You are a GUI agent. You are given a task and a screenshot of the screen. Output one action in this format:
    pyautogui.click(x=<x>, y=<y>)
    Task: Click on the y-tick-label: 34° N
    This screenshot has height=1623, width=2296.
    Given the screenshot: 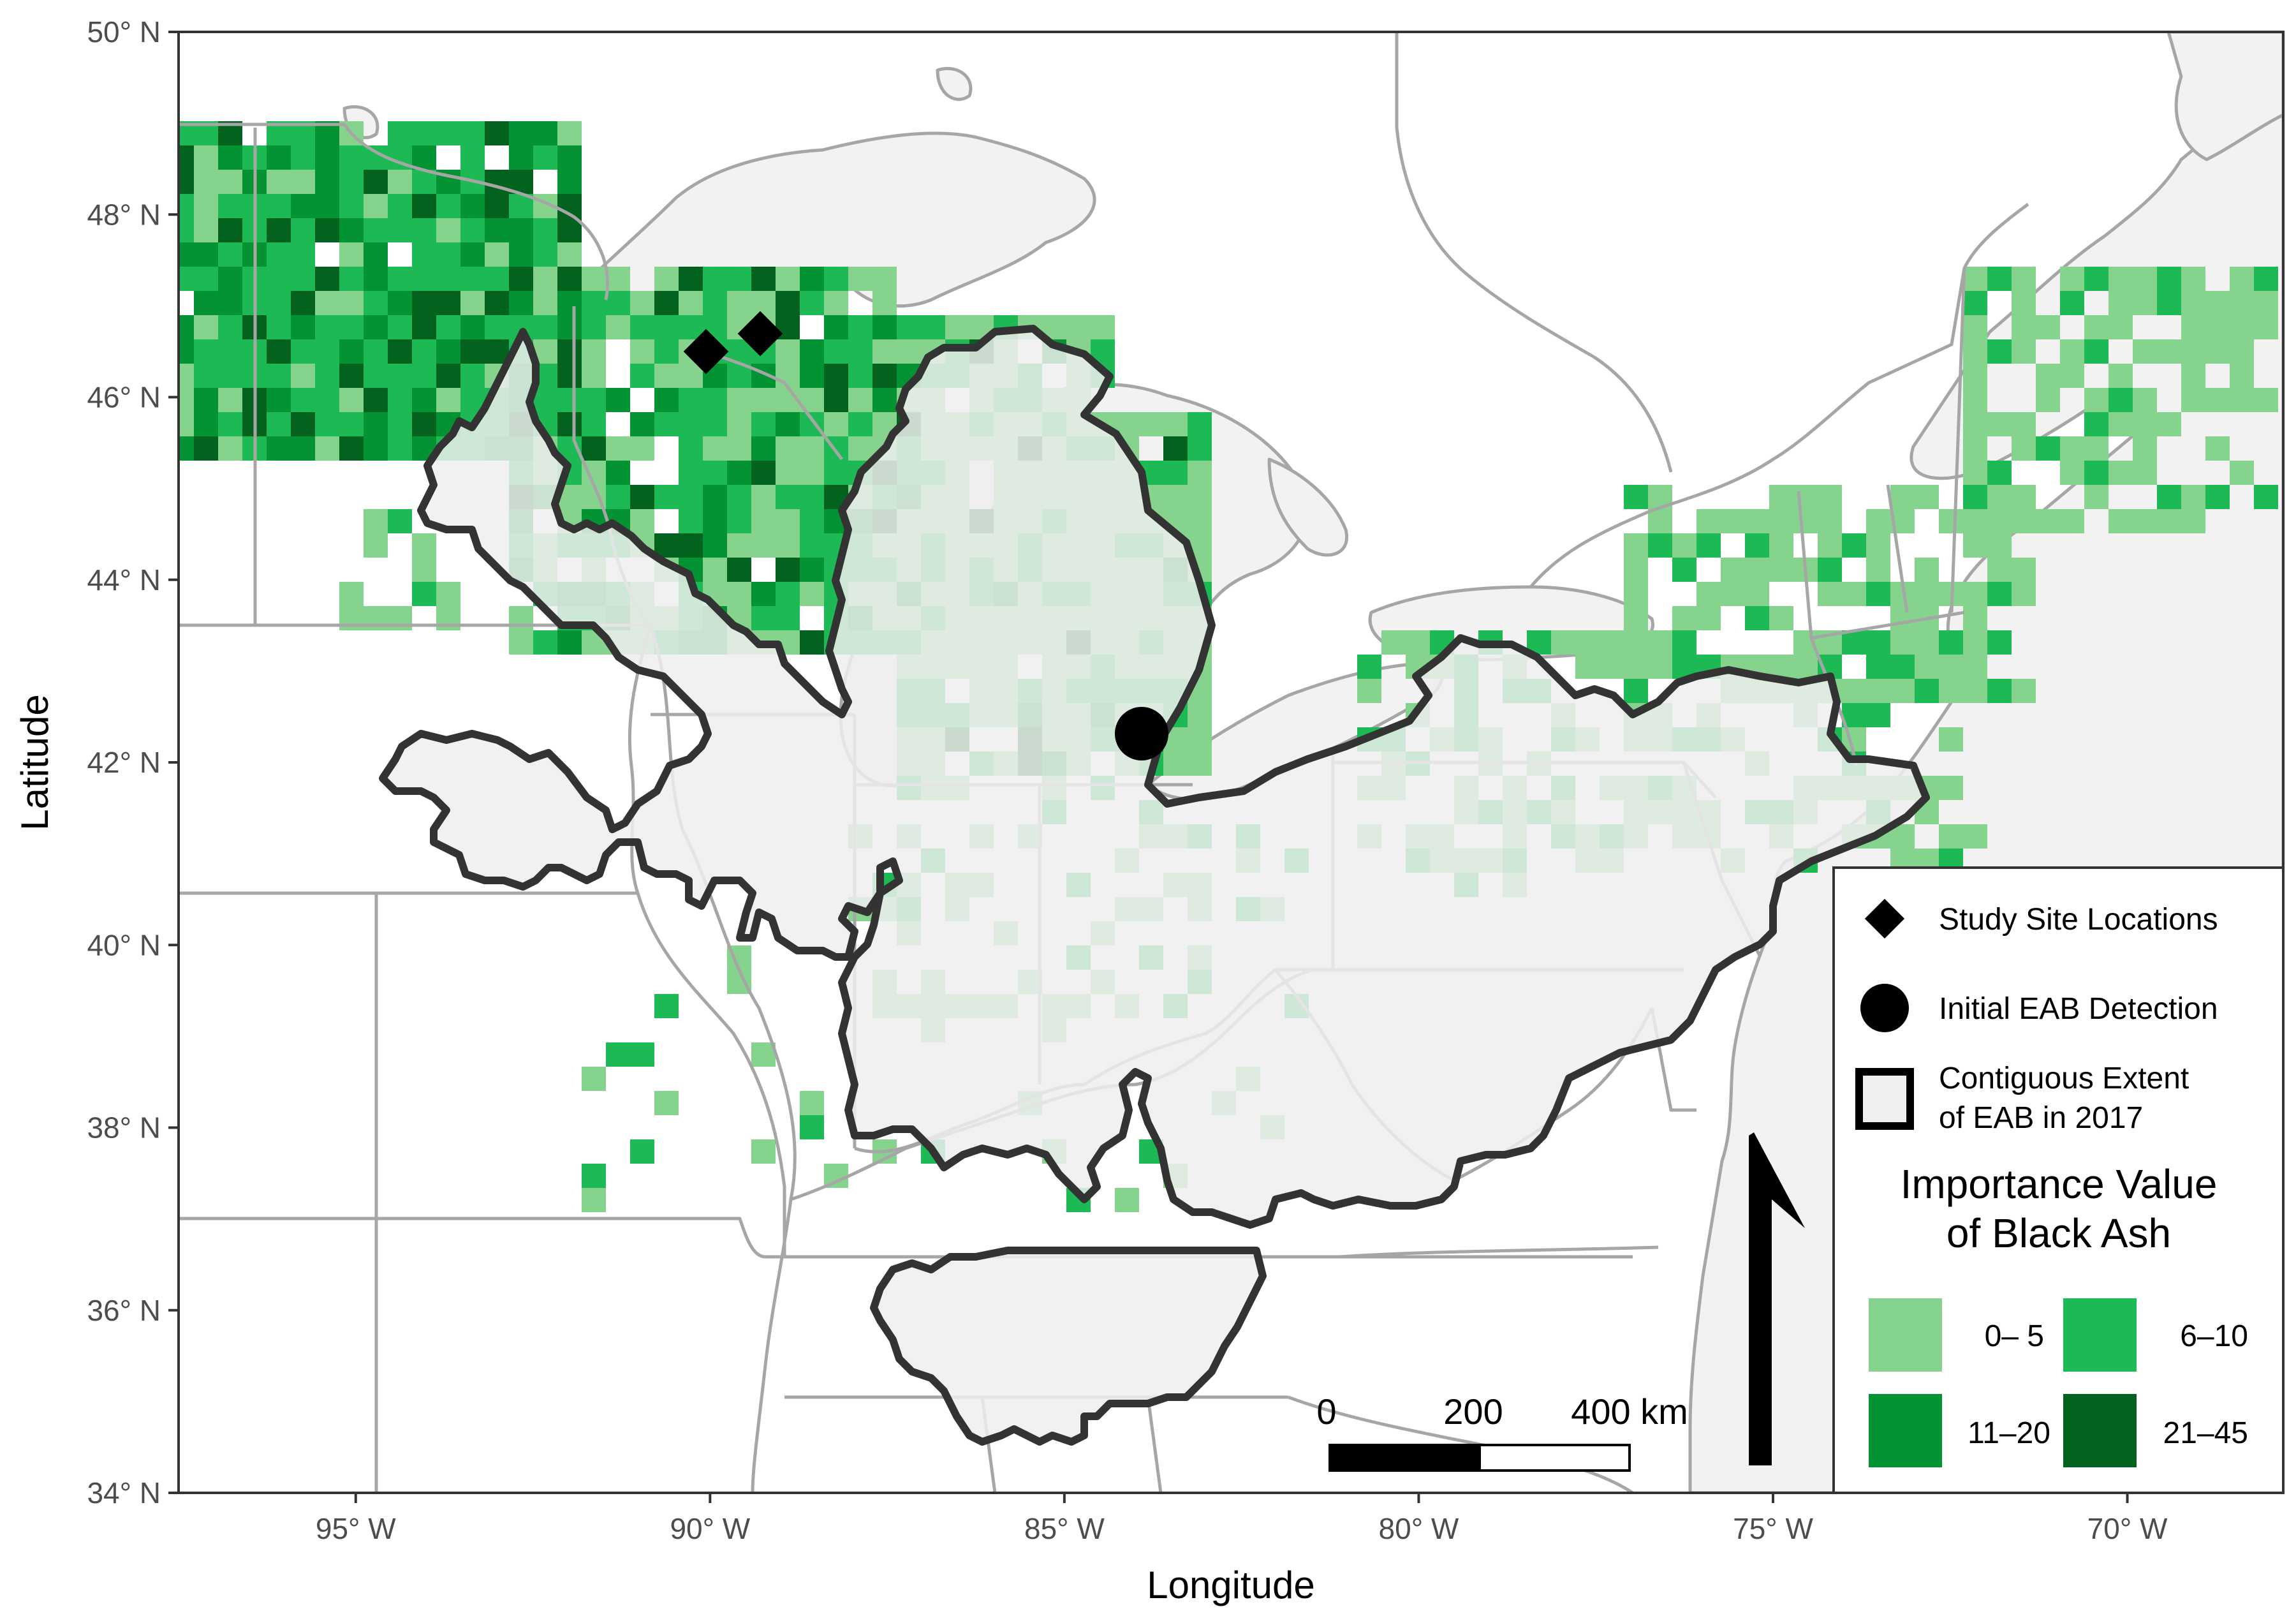 What is the action you would take?
    pyautogui.click(x=124, y=1492)
    